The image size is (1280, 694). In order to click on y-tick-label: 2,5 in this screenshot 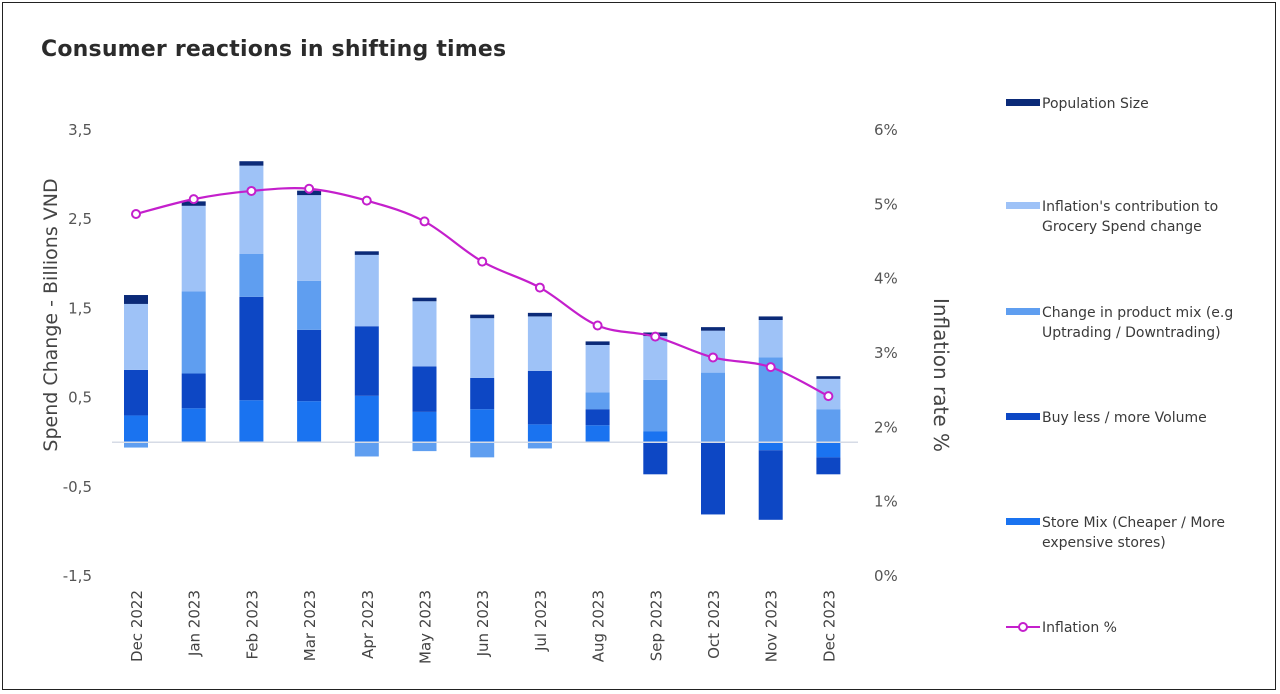, I will do `click(80, 219)`.